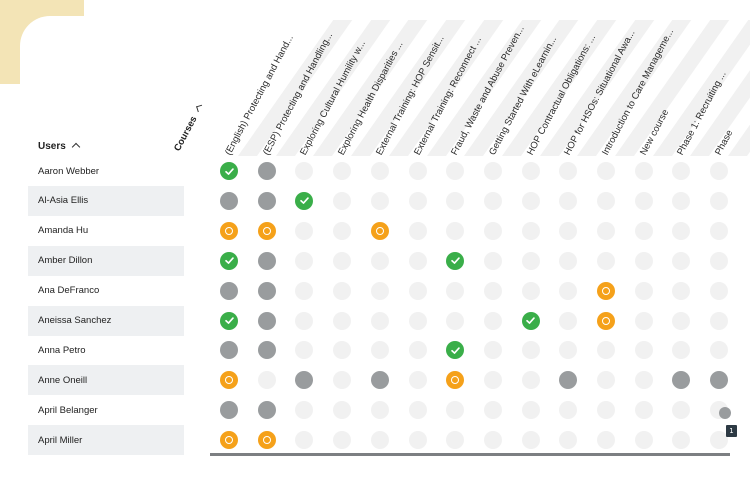 This screenshot has width=750, height=486. I want to click on user-name: April Belanger, so click(68, 410).